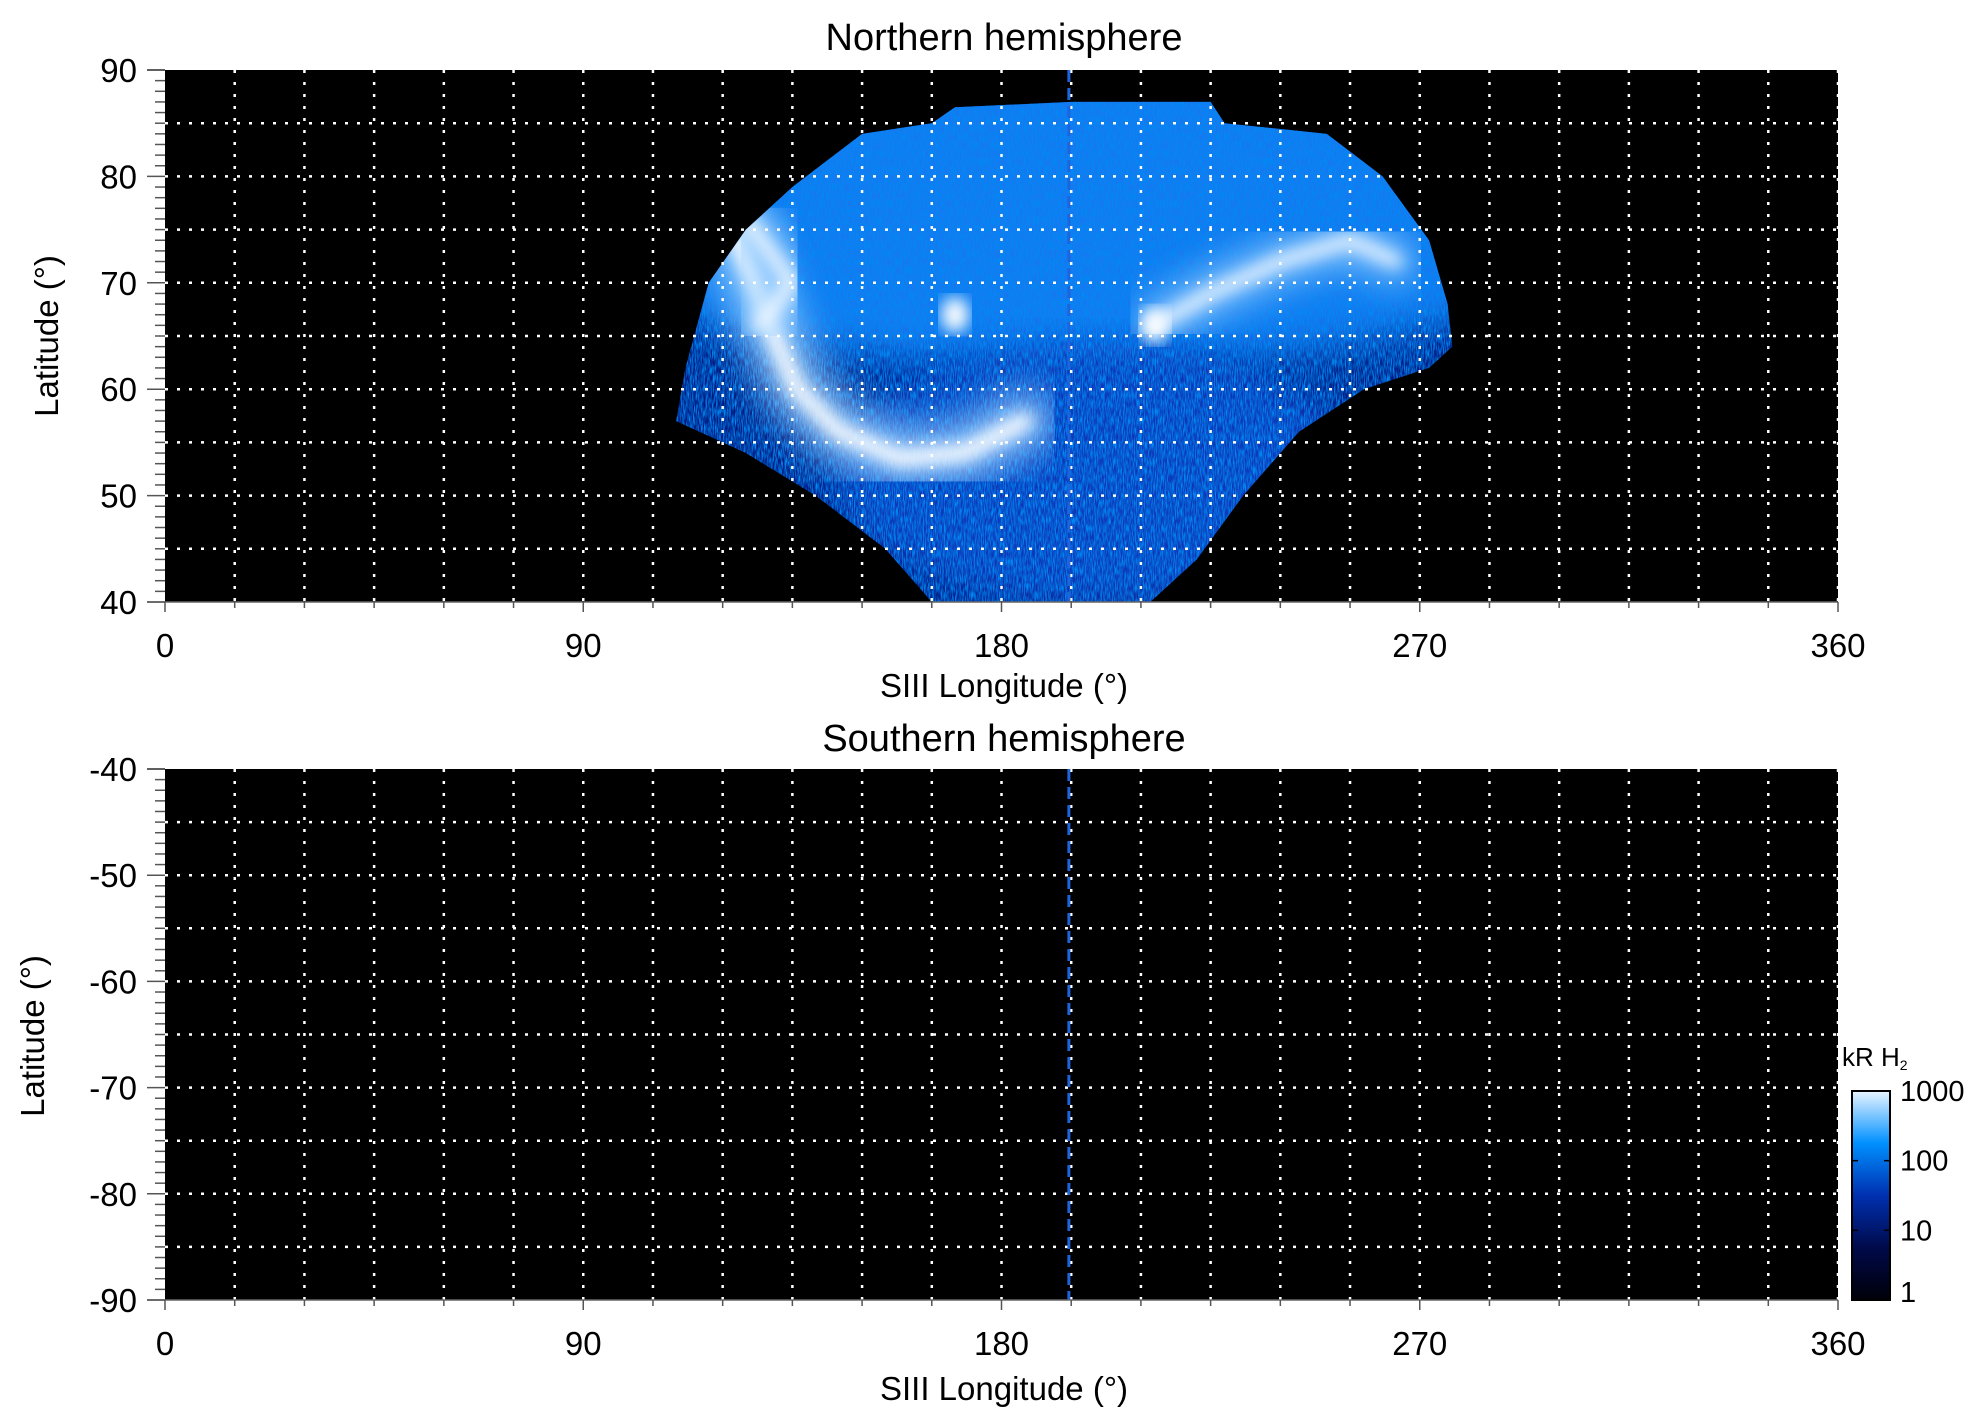 The image size is (1983, 1428). Describe the element at coordinates (46, 336) in the screenshot. I see `north-ylabel: Latitude (°)` at that location.